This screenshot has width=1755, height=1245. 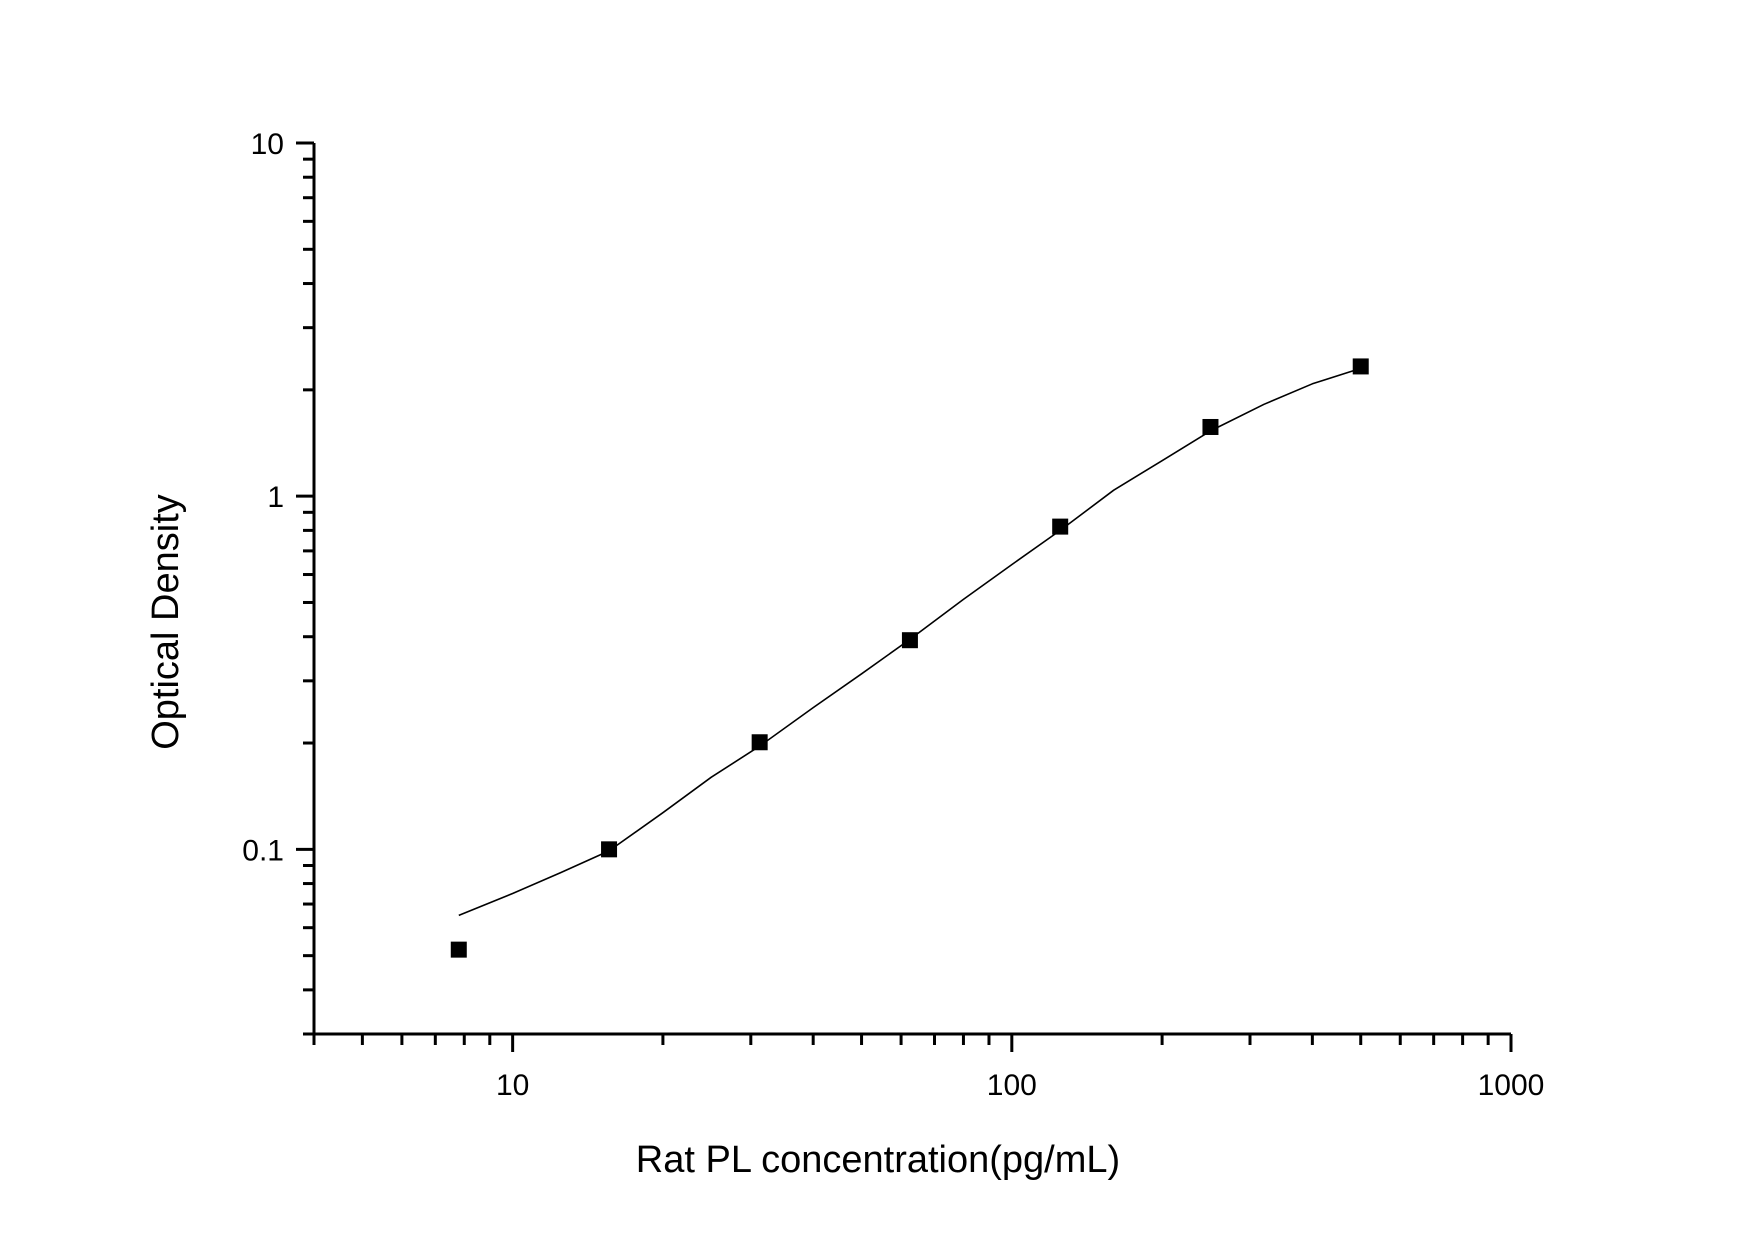 What do you see at coordinates (512, 1085) in the screenshot?
I see `x-tick-label: 10` at bounding box center [512, 1085].